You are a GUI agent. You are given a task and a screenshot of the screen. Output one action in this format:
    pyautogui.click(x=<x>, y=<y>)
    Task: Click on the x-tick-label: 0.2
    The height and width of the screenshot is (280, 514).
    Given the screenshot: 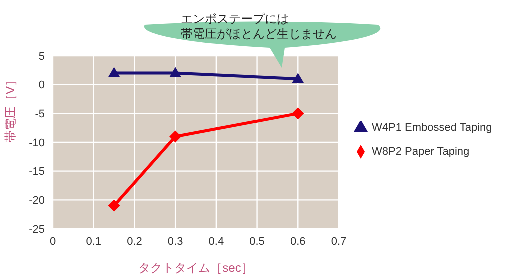 What is the action you would take?
    pyautogui.click(x=134, y=242)
    